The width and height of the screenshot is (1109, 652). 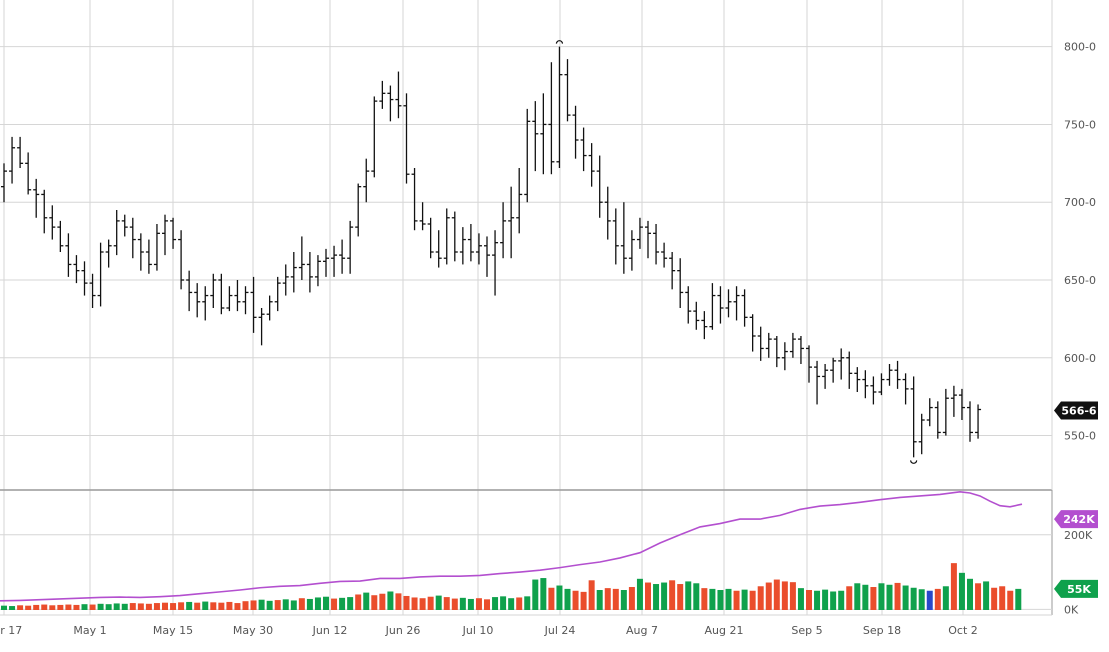 What do you see at coordinates (1080, 280) in the screenshot?
I see `y-tick-label: 650-0` at bounding box center [1080, 280].